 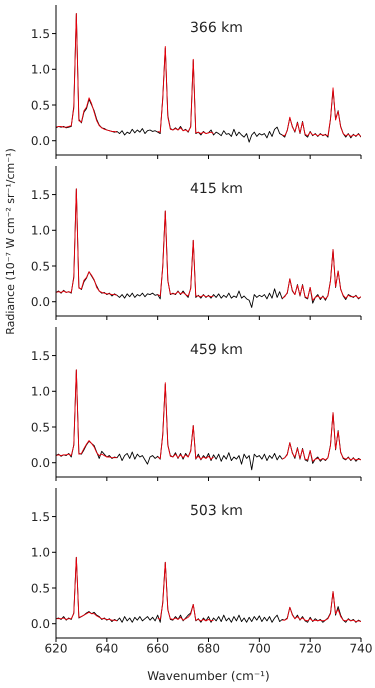 I want to click on x-axis-title: Wavenumber (cm⁻¹), so click(x=208, y=676).